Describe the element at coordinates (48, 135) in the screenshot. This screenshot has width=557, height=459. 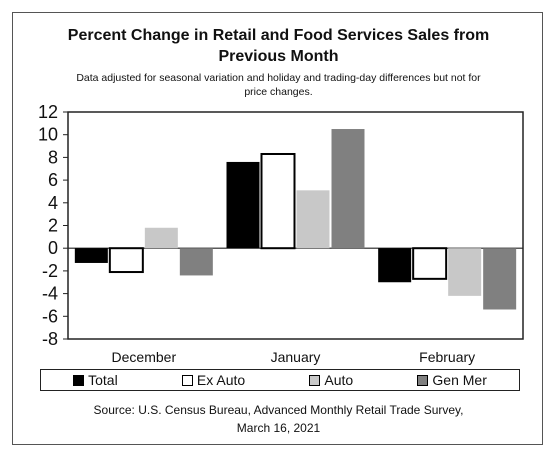
I see `y-tick-label: 10` at that location.